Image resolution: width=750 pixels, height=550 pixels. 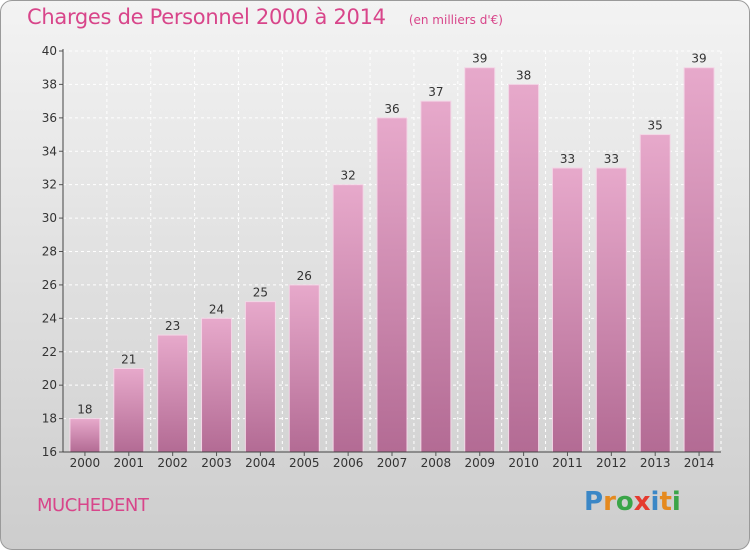 I want to click on x-tick-label: 2006, so click(x=348, y=463).